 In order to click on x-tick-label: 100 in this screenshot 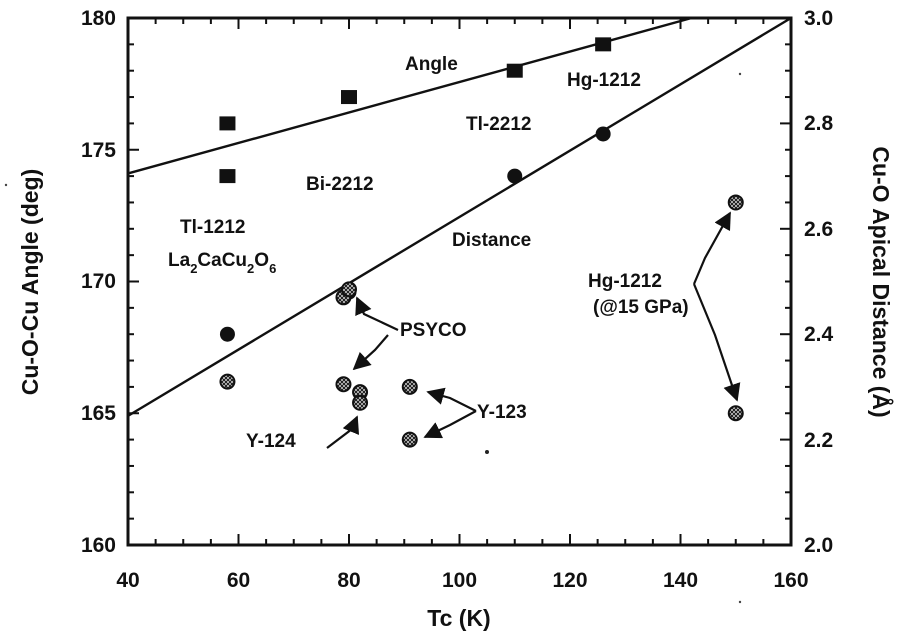, I will do `click(459, 580)`.